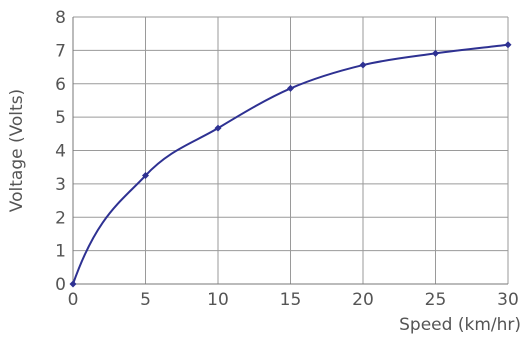  I want to click on y-axis-title: Voltage (Volts), so click(17, 150).